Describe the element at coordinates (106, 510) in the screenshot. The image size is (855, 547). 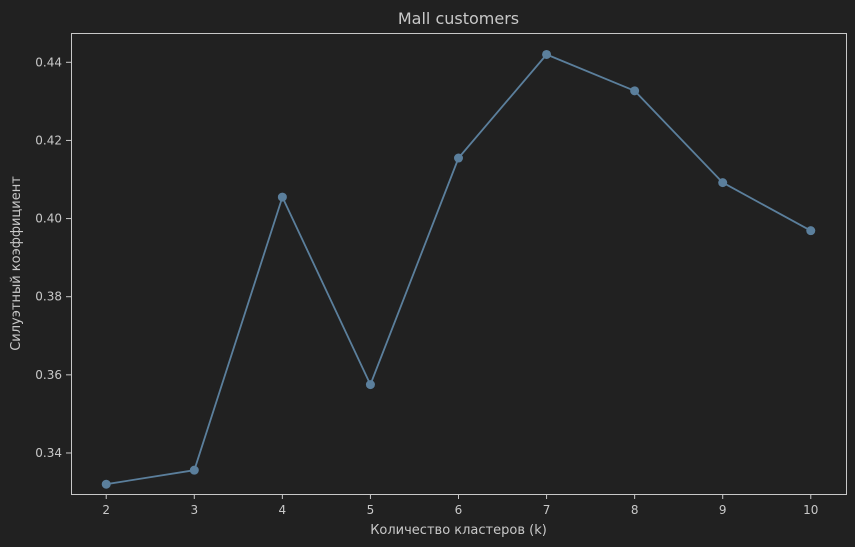
I see `x-tick-label: 2` at that location.